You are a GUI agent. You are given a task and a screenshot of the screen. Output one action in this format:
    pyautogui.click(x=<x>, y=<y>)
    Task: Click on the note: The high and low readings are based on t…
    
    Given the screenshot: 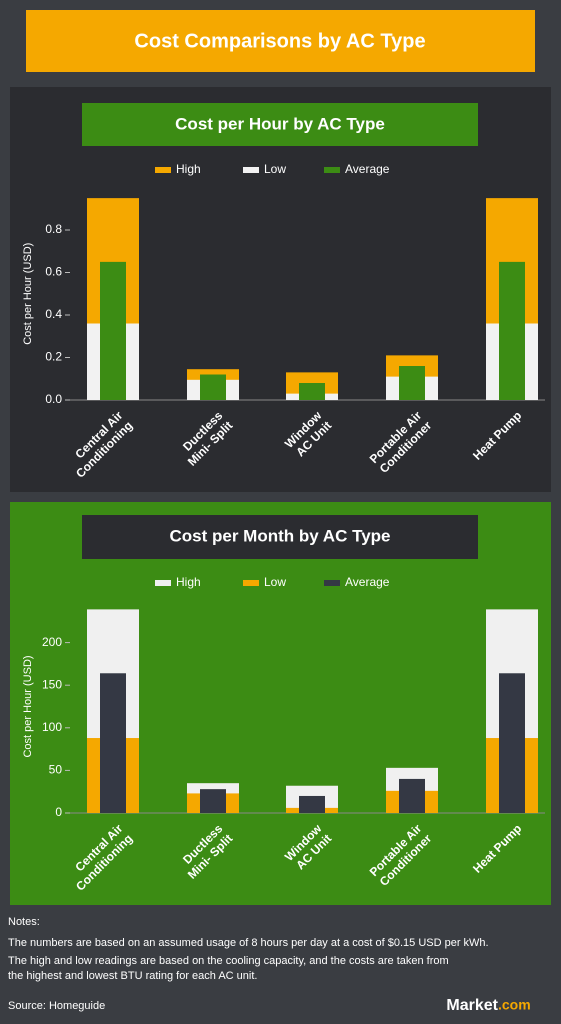 What is the action you would take?
    pyautogui.click(x=228, y=961)
    